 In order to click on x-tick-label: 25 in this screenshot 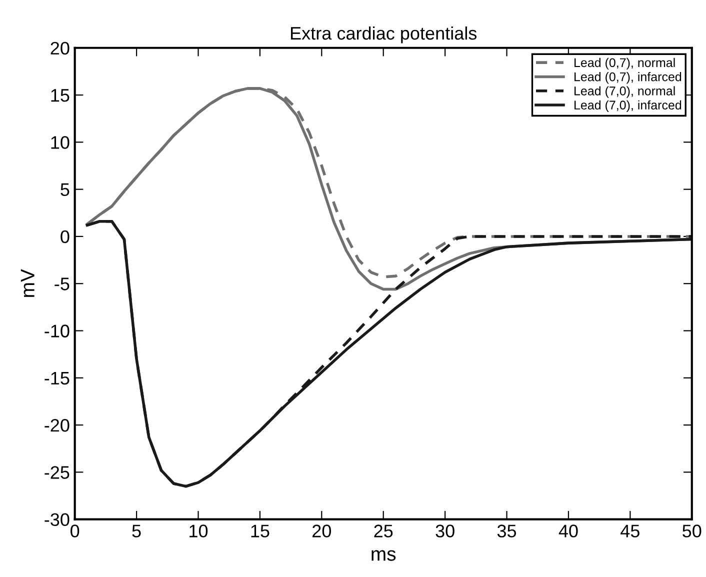, I will do `click(383, 531)`.